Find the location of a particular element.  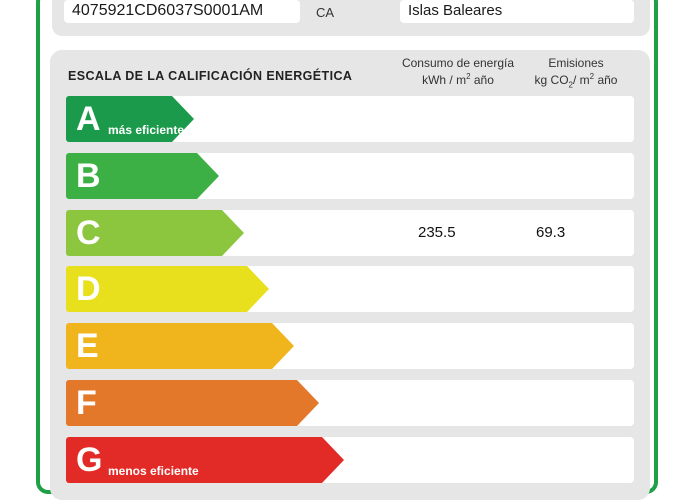

energy-header-unit: kWh / m2 año is located at coordinates (458, 78).